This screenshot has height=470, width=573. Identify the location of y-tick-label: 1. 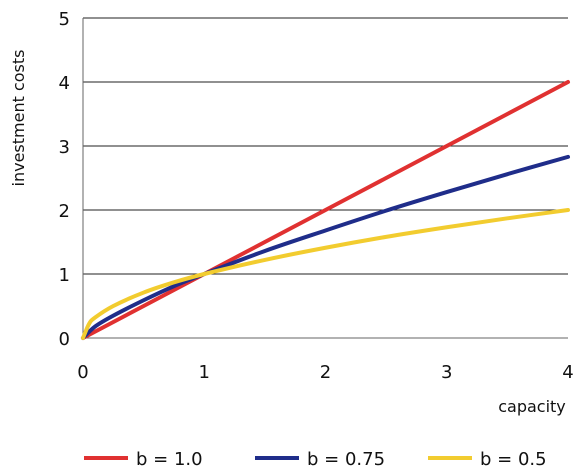
(64, 275).